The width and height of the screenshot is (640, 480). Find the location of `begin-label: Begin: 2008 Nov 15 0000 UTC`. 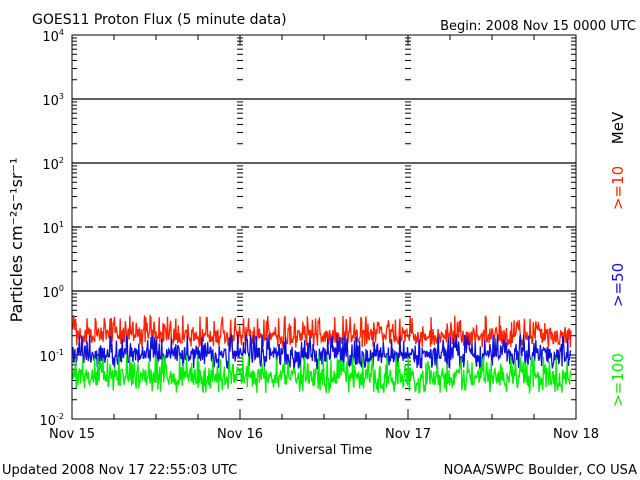

begin-label: Begin: 2008 Nov 15 0000 UTC is located at coordinates (538, 26).